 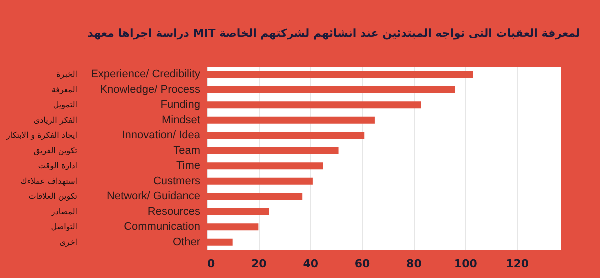 I want to click on y2-tick-label: التمويل, so click(x=65, y=105).